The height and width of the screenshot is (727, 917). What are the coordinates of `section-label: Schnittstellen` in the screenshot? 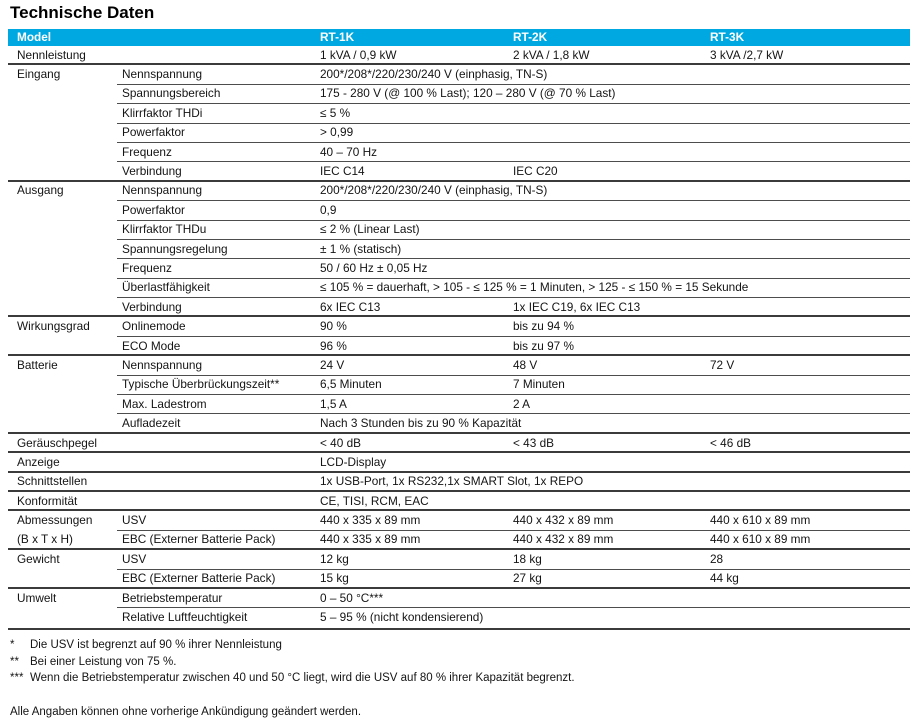 It's located at (52, 481).